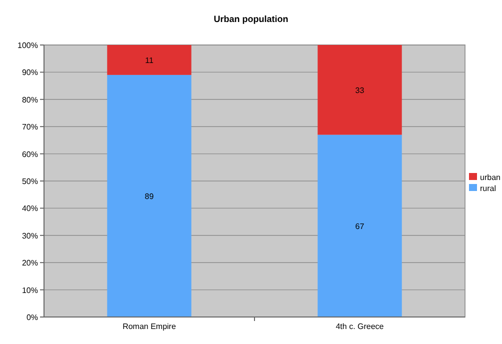  Describe the element at coordinates (30, 181) in the screenshot. I see `y-tick-label: 50%` at that location.